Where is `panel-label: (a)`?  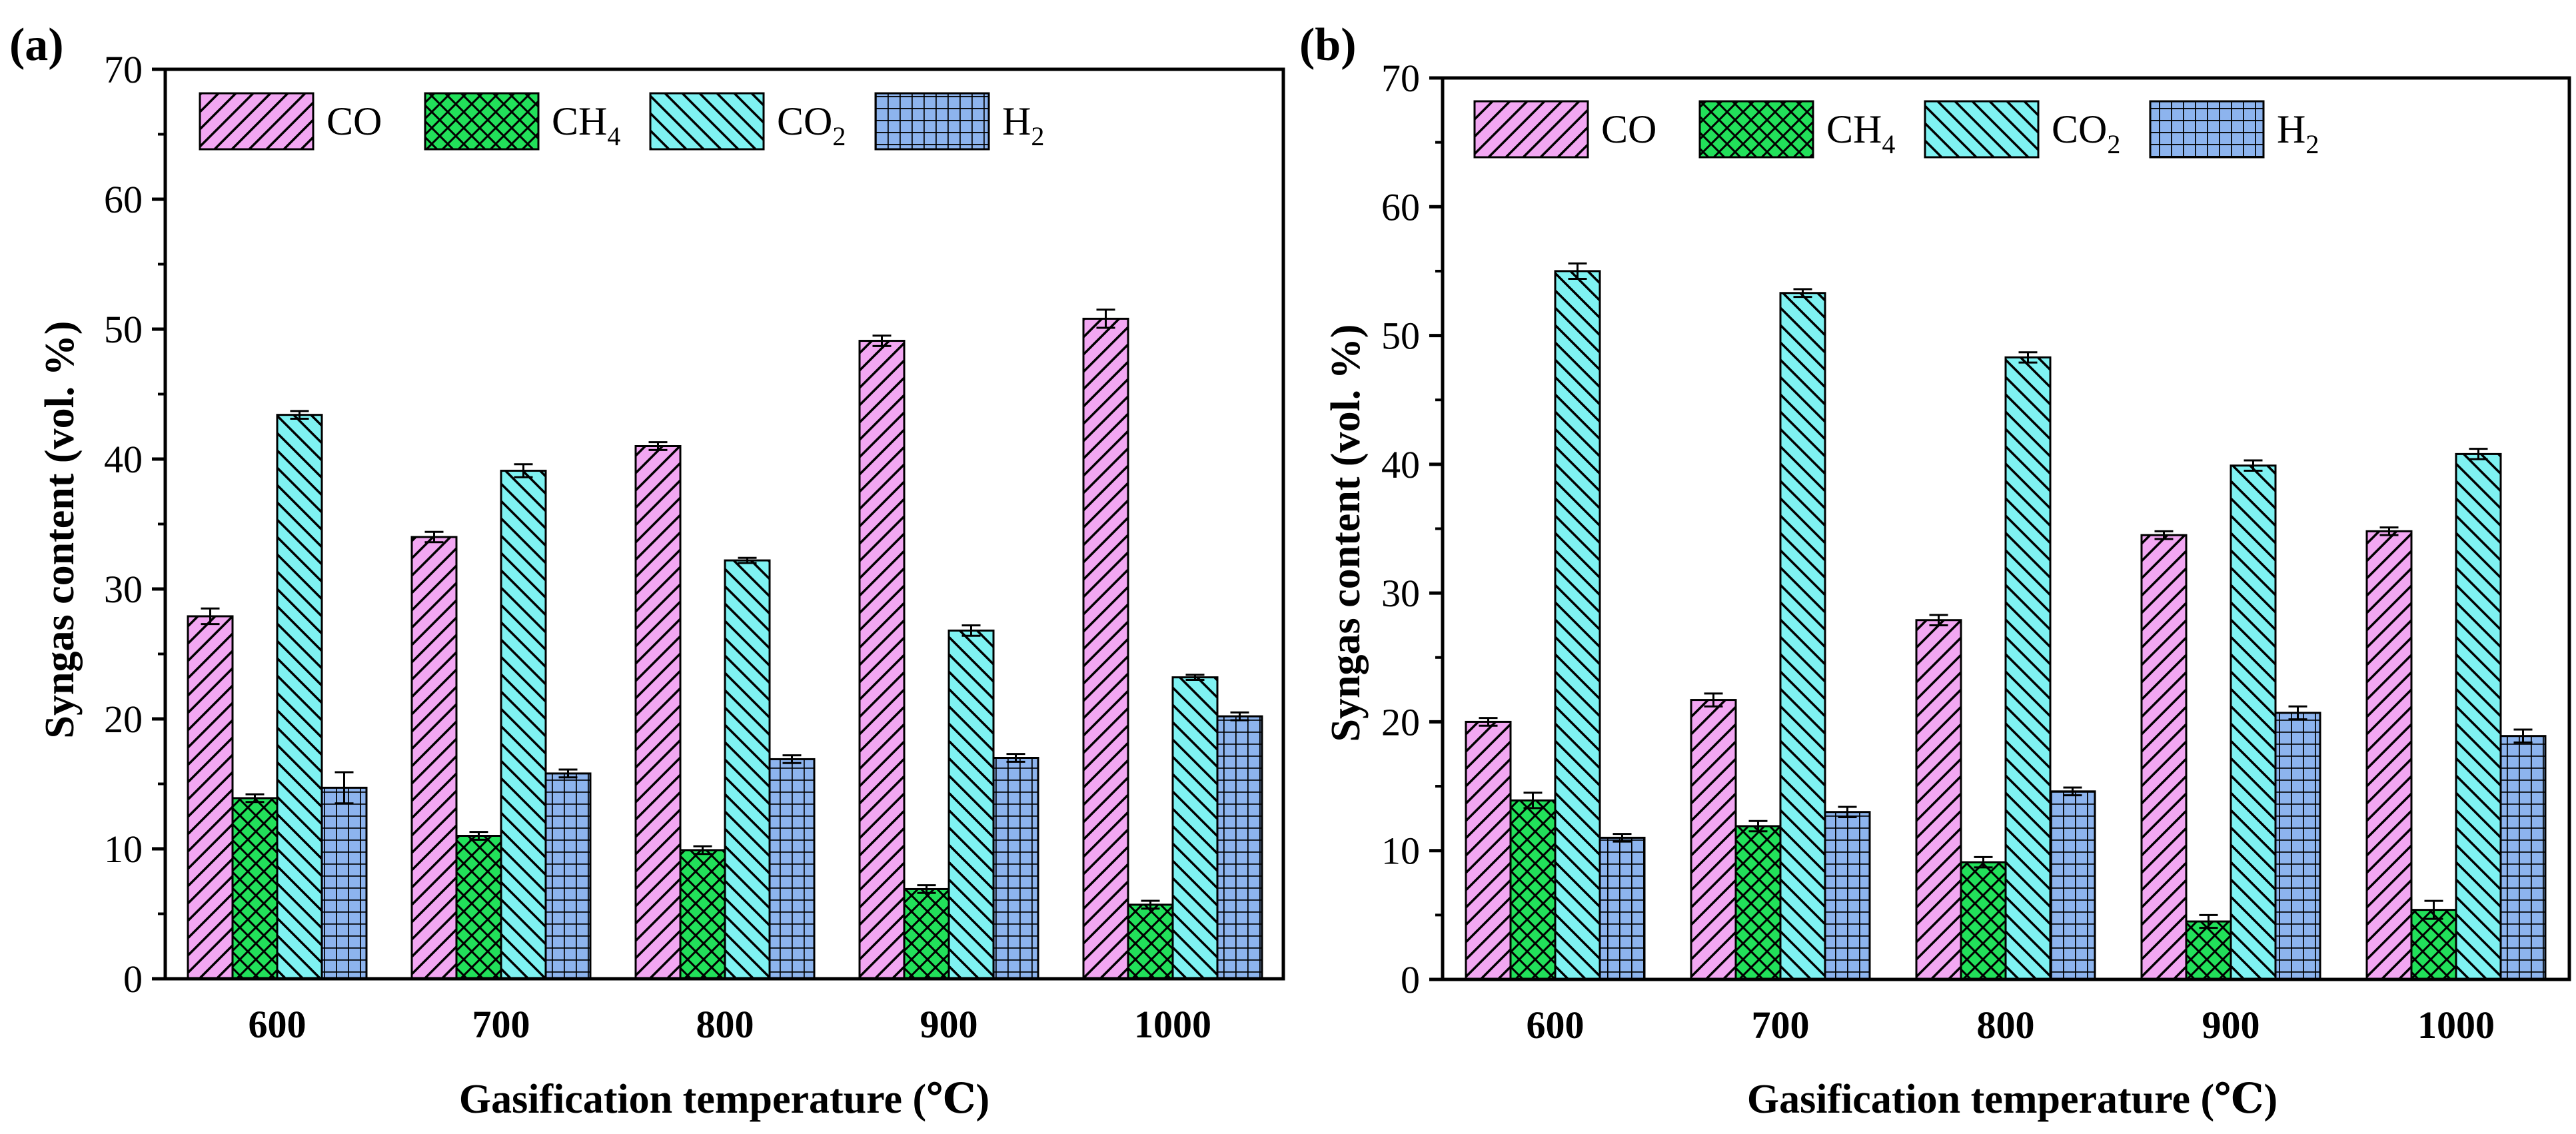 panel-label: (a) is located at coordinates (36, 45).